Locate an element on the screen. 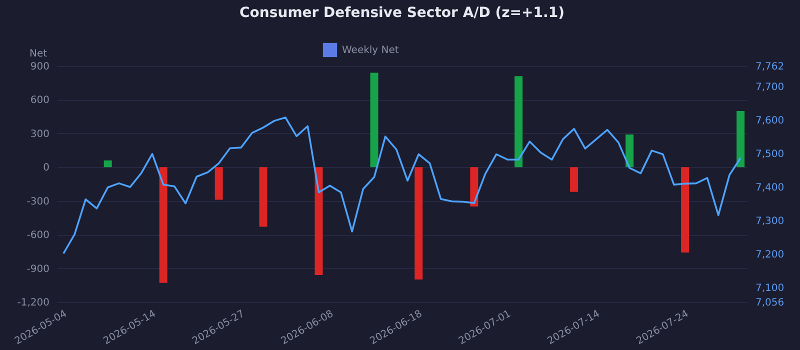 This screenshot has height=350, width=800. y-tick-label: 300 is located at coordinates (40, 134).